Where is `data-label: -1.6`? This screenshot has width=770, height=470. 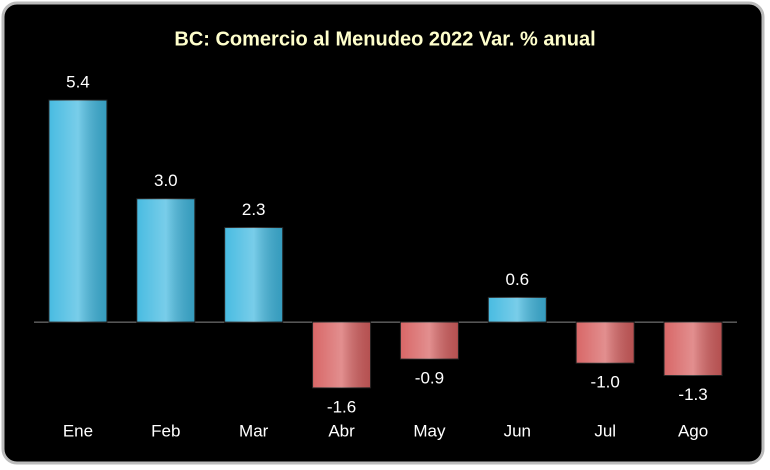 data-label: -1.6 is located at coordinates (341, 406).